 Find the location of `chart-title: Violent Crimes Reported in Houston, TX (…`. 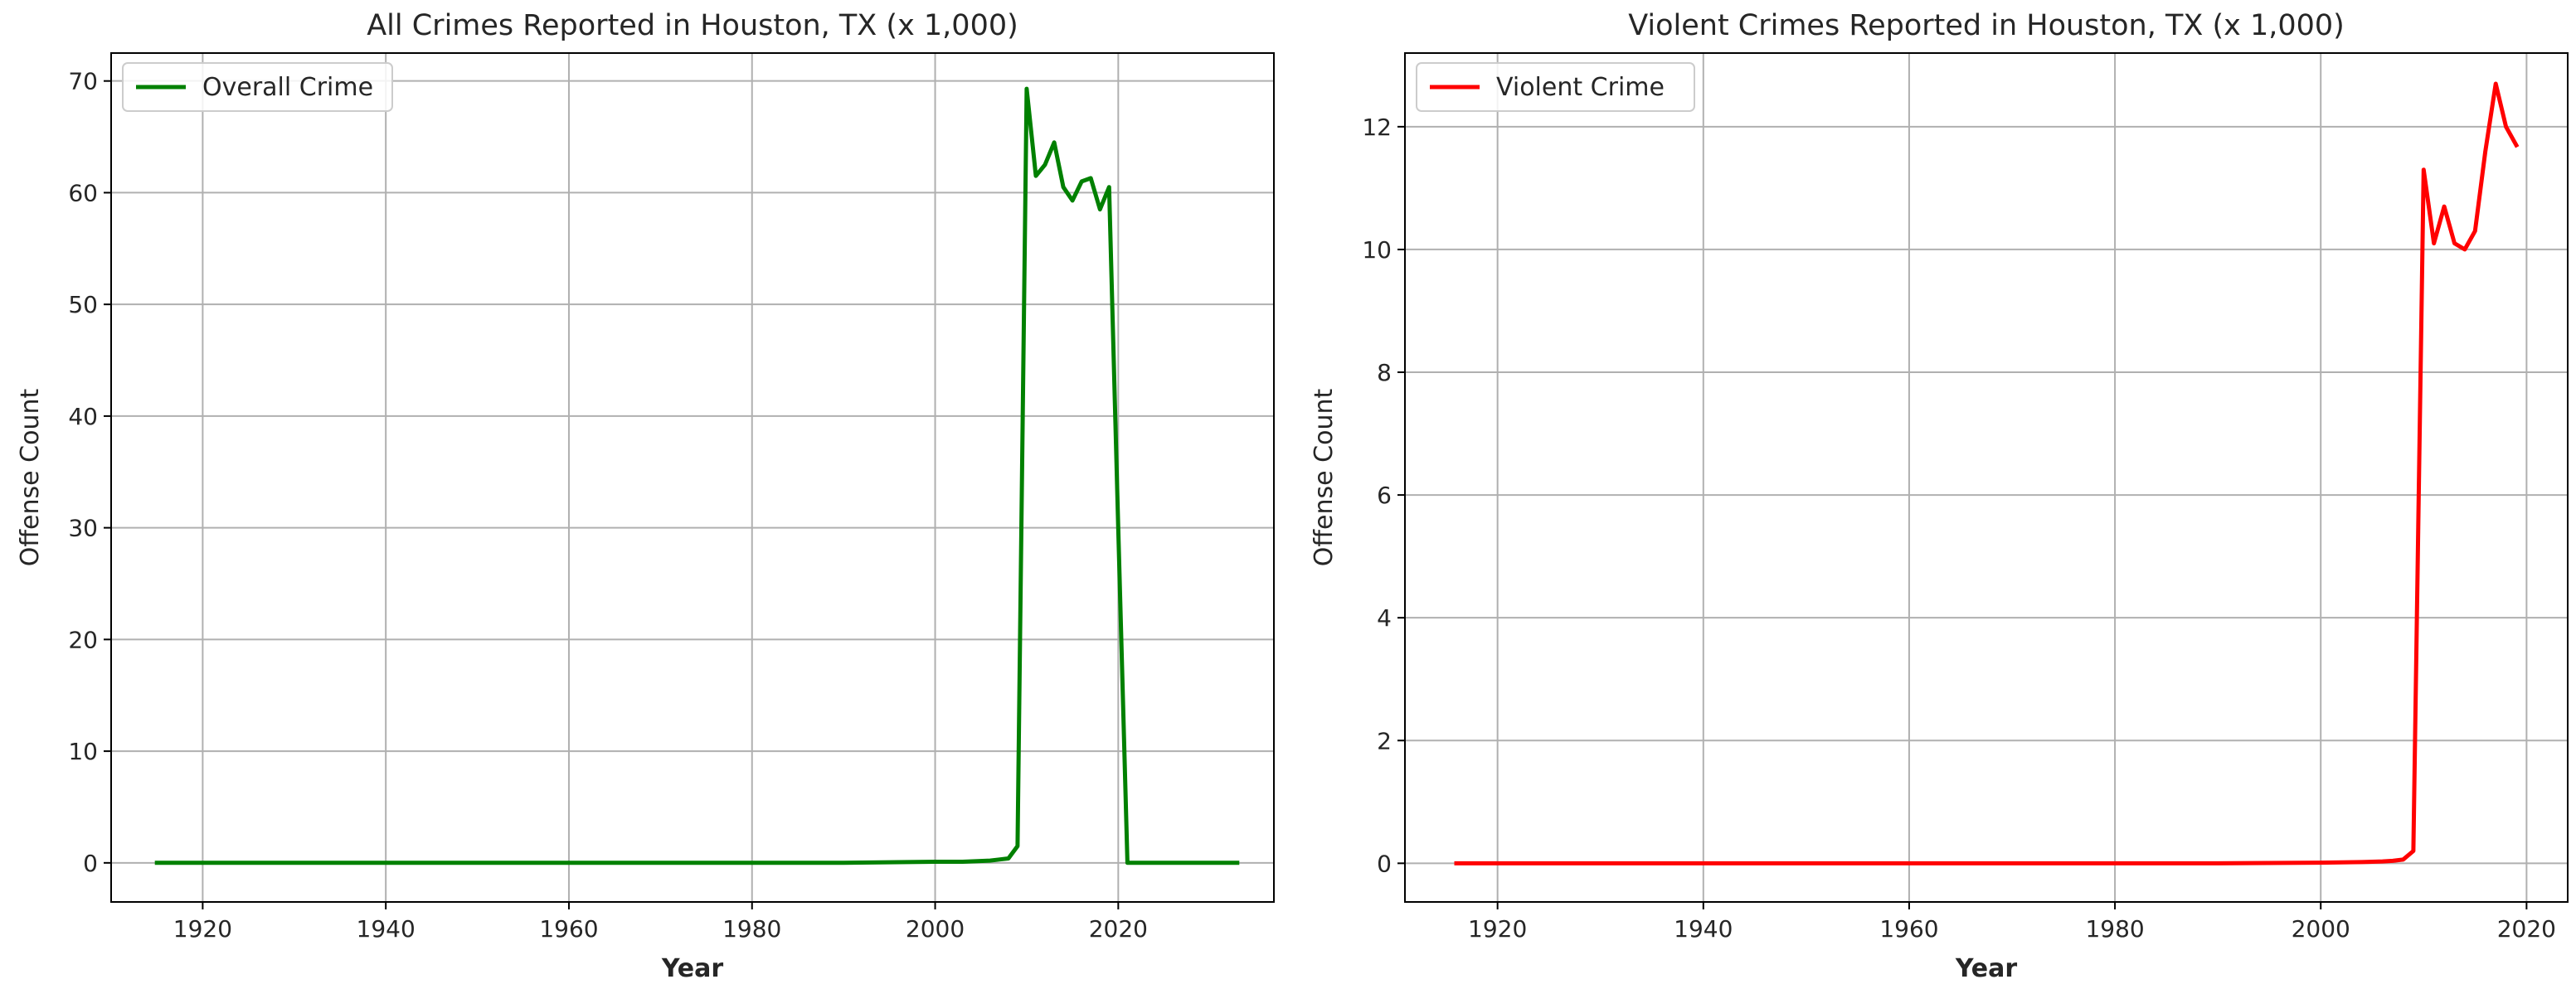

chart-title: Violent Crimes Reported in Houston, TX (… is located at coordinates (1987, 26).